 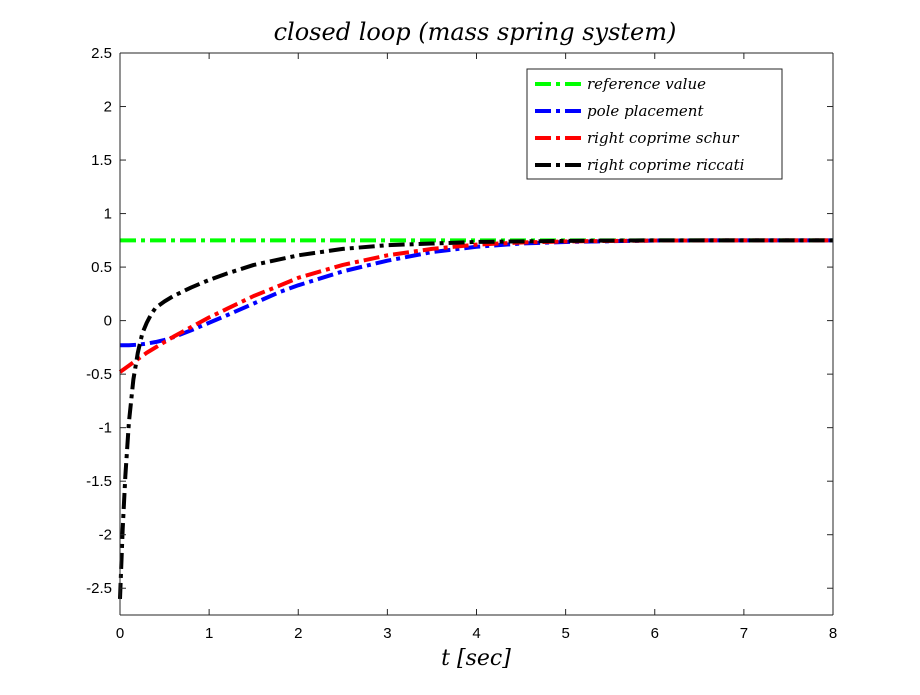 What do you see at coordinates (645, 111) in the screenshot?
I see `legend-label: pole placement` at bounding box center [645, 111].